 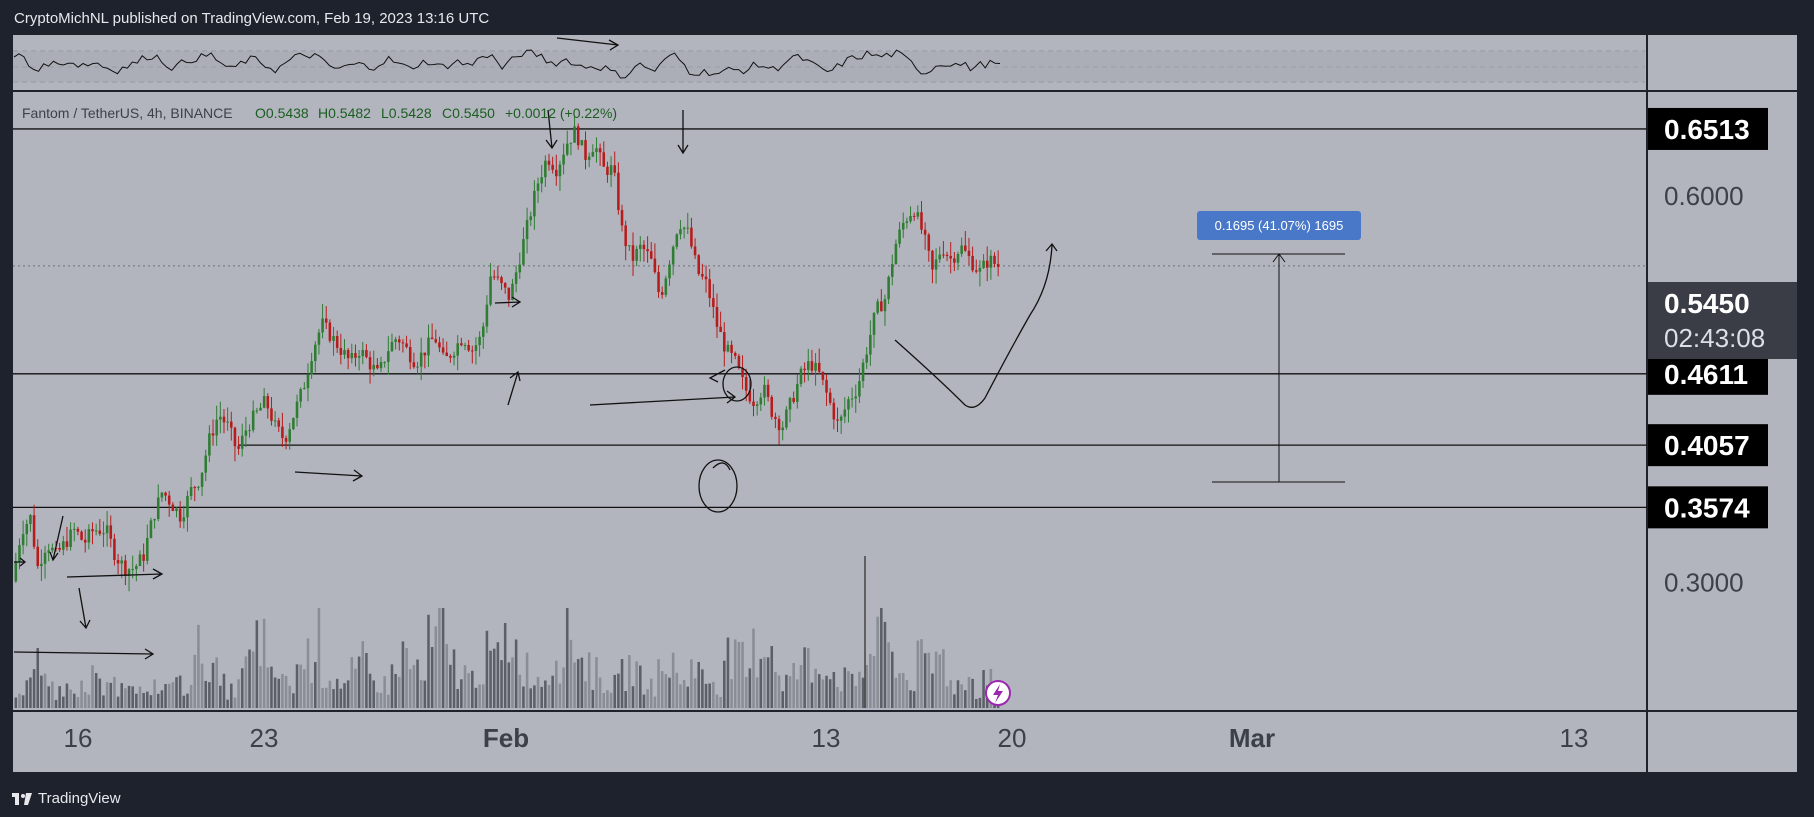 I want to click on rsi-line, so click(x=507, y=64).